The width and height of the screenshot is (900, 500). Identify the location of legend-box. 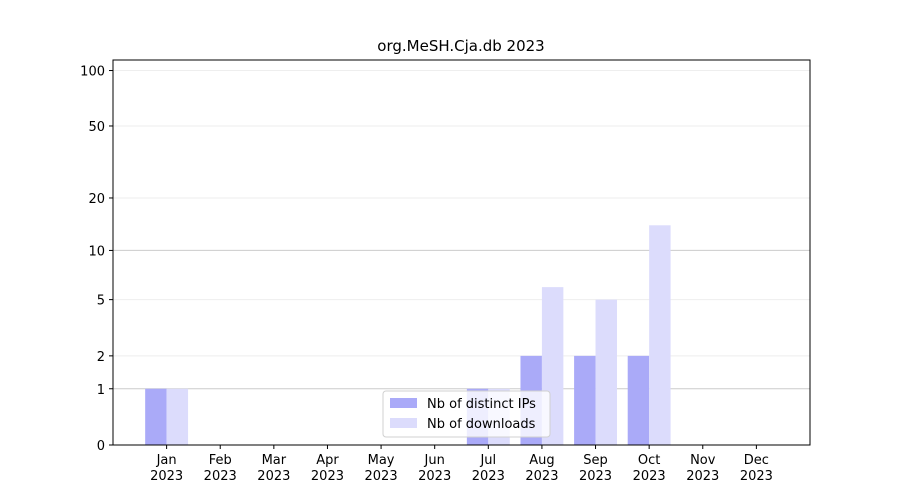
(466, 414).